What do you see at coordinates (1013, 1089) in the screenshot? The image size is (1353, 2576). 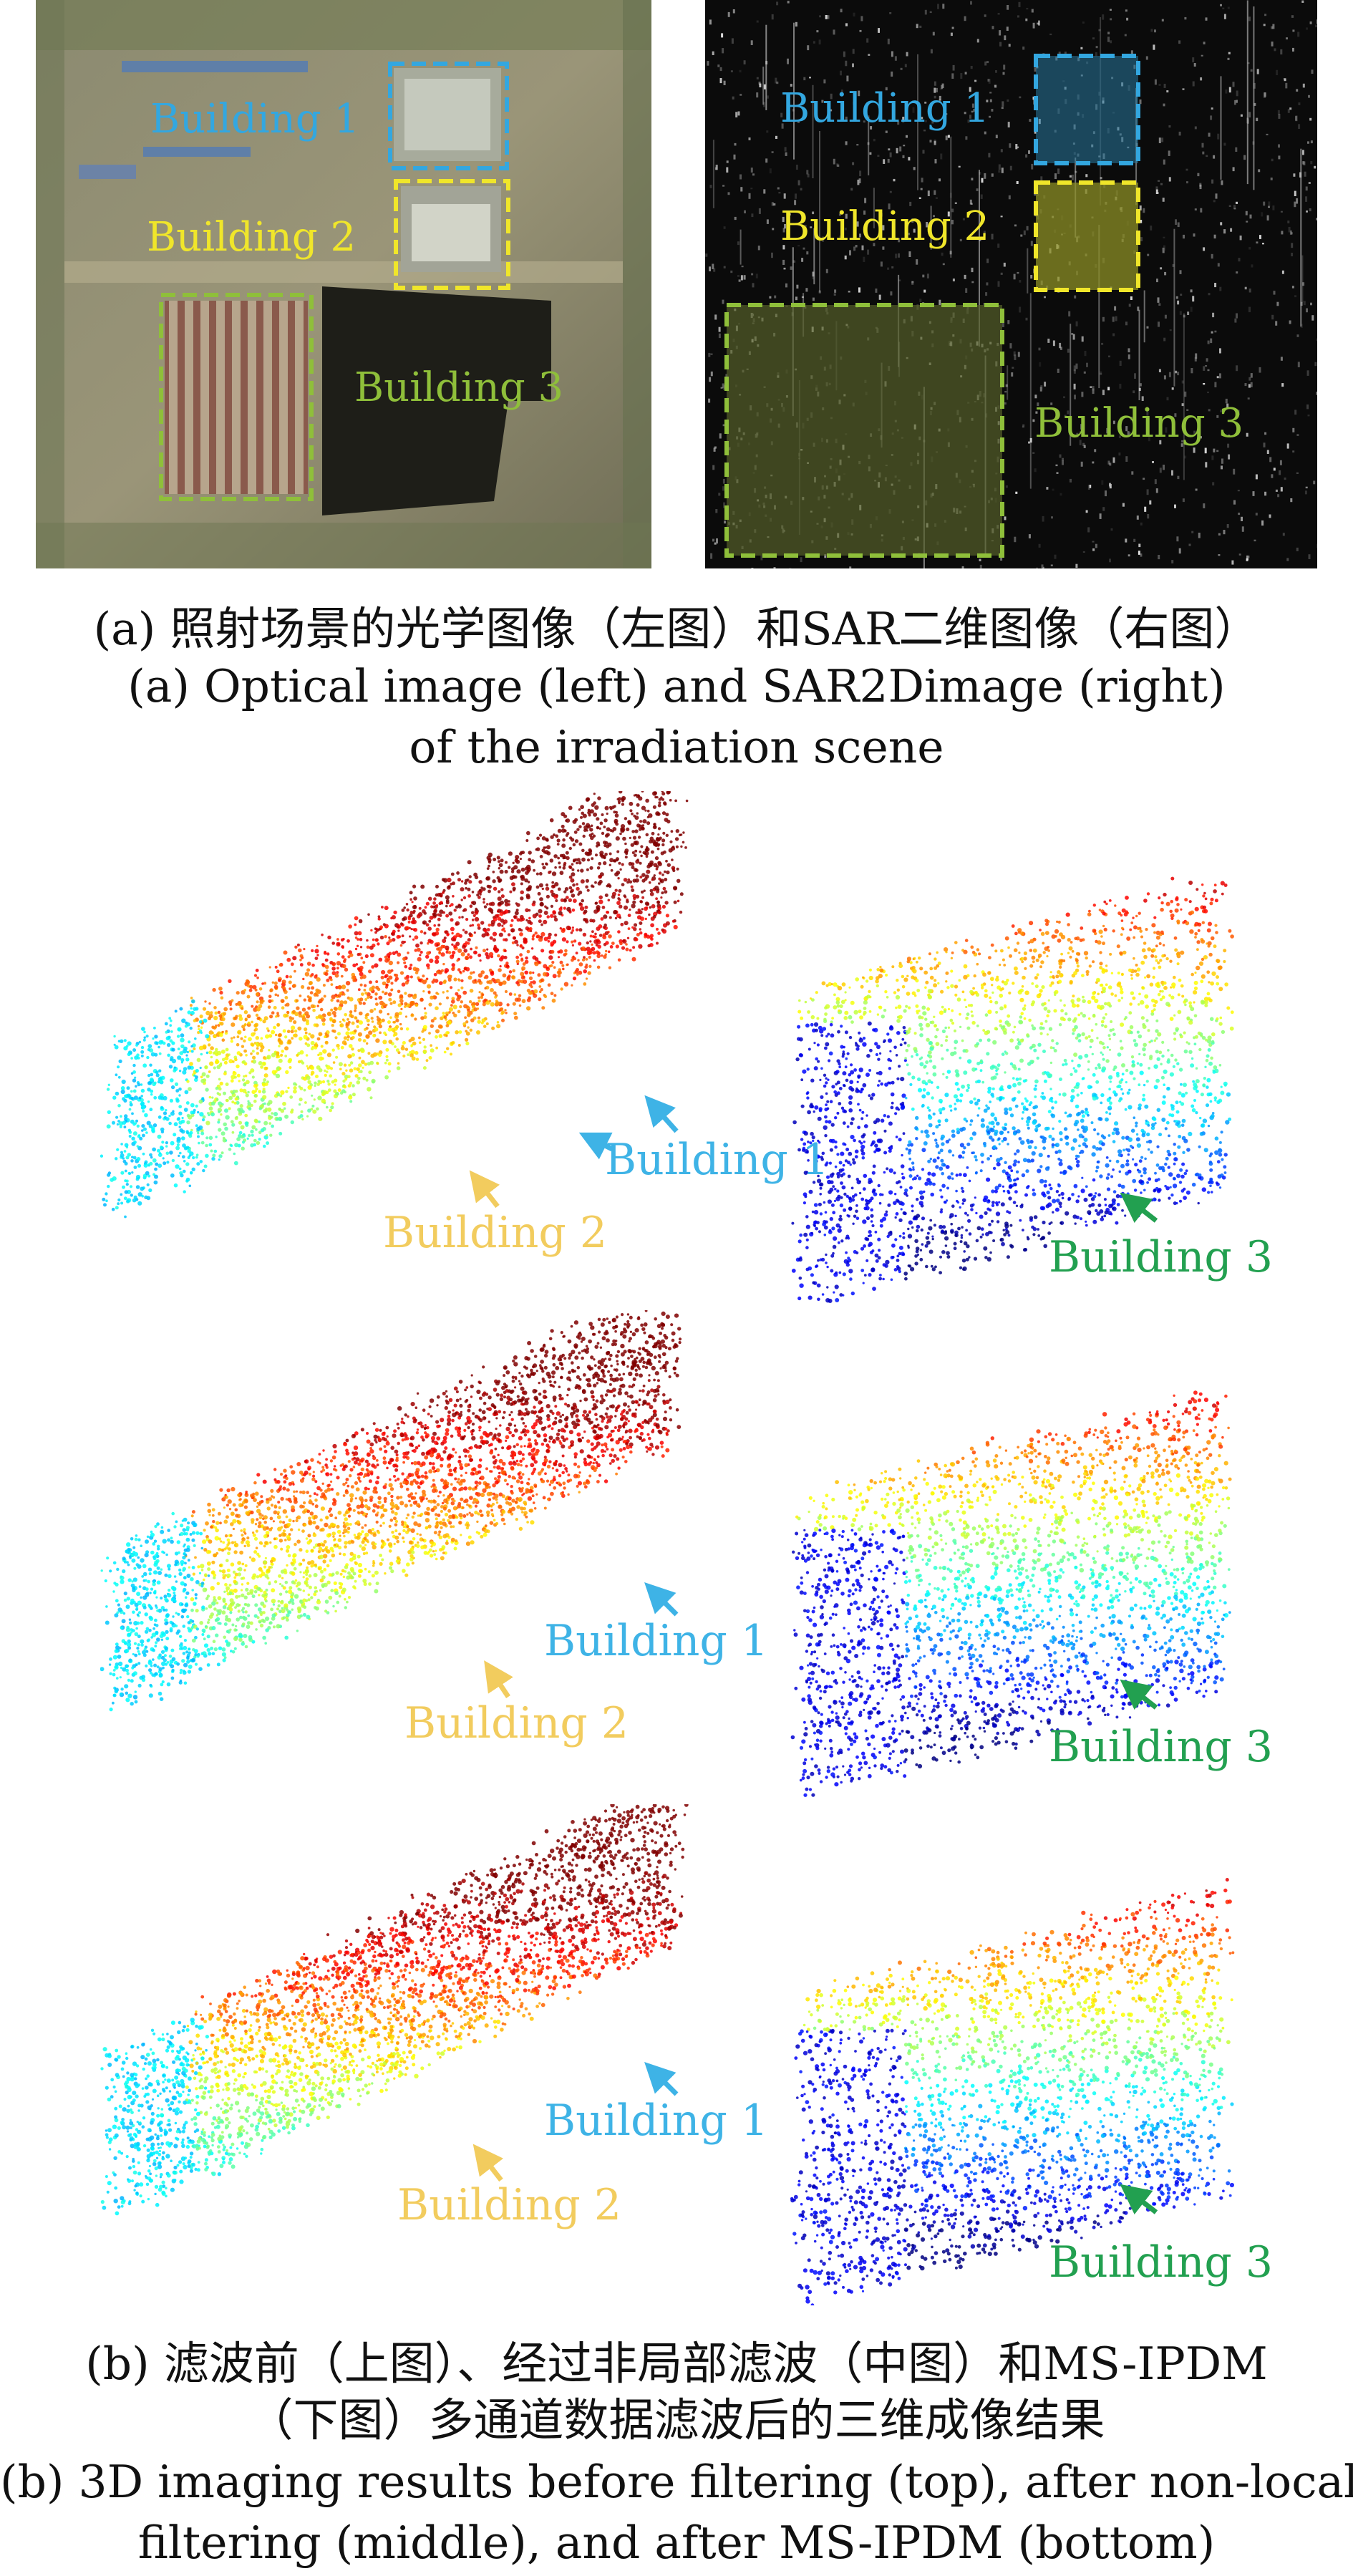 I see `point-cloud-row-1-right-plot` at bounding box center [1013, 1089].